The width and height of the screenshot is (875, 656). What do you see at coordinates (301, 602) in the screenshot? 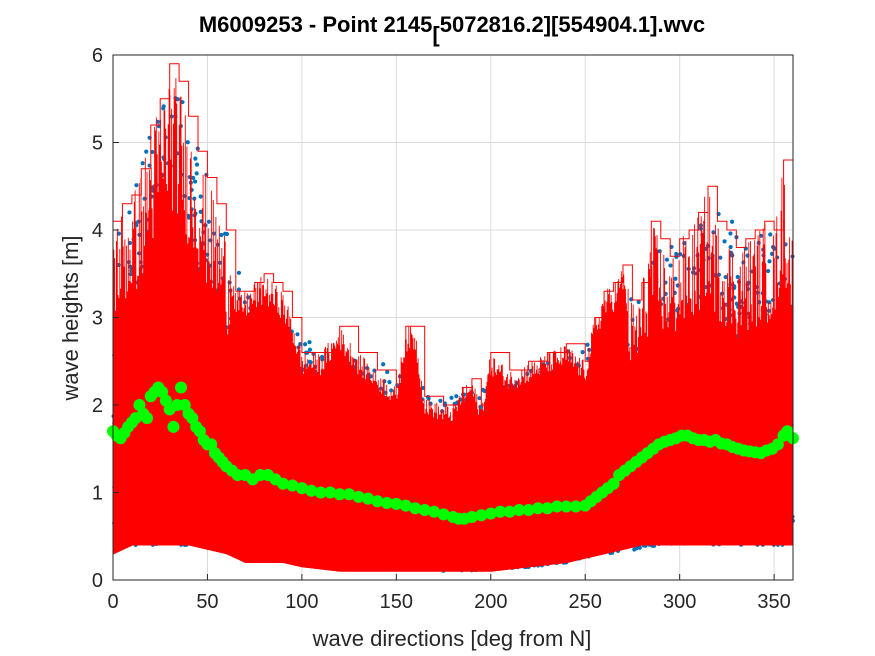
I see `x-tick-label: 100` at bounding box center [301, 602].